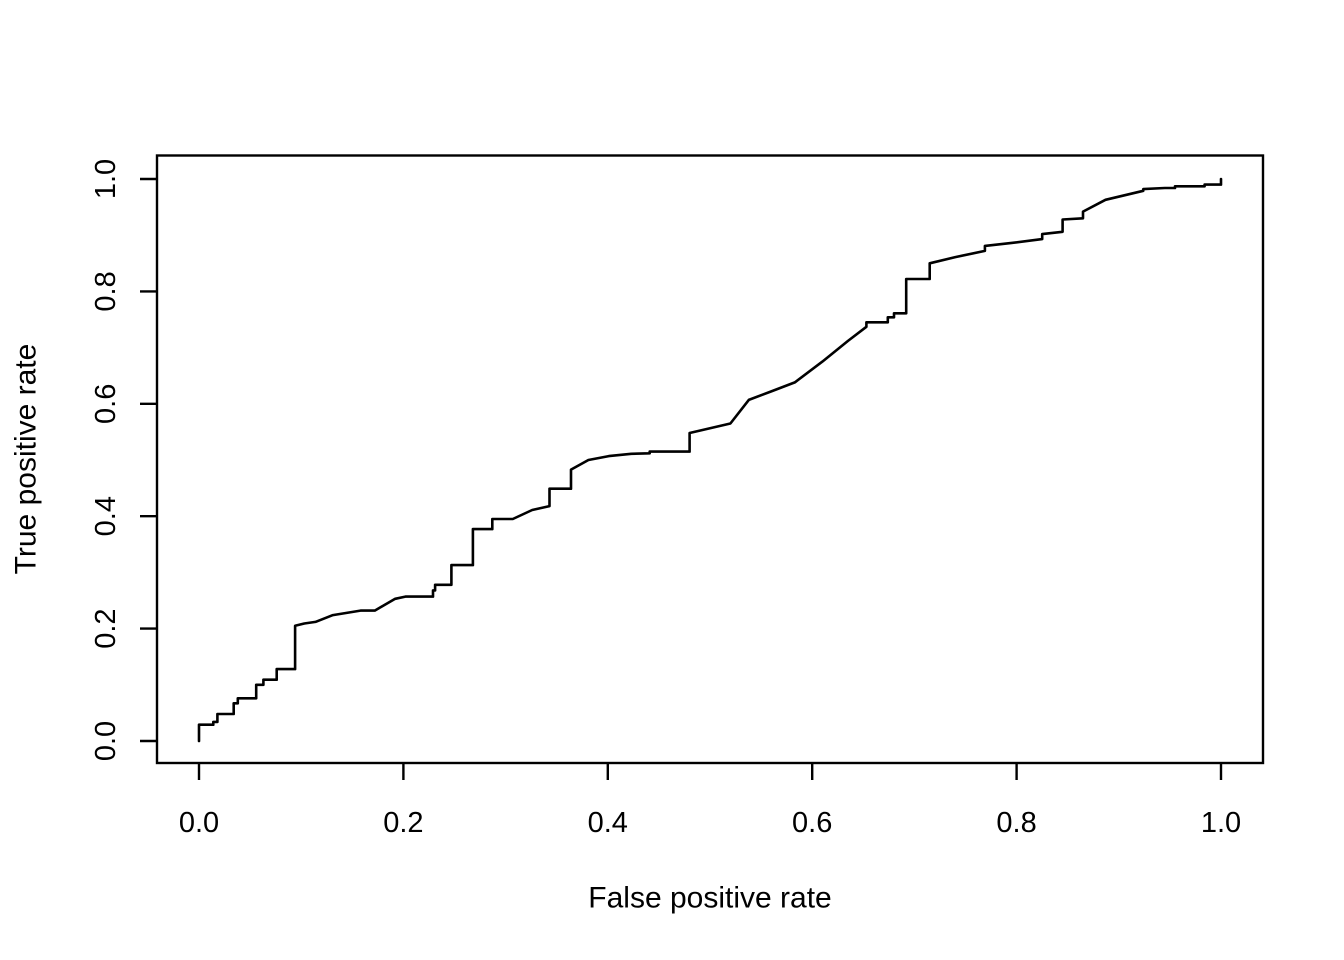 The height and width of the screenshot is (960, 1344). I want to click on x-axis-tick-label: 0.4, so click(608, 823).